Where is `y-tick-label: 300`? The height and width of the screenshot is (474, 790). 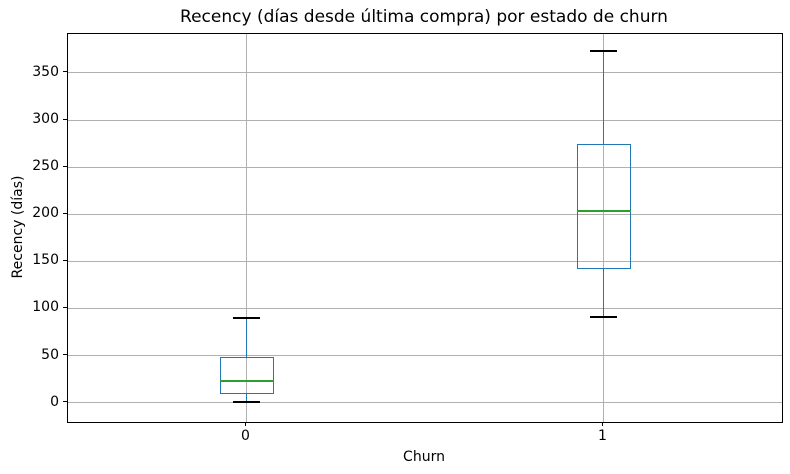
y-tick-label: 300 is located at coordinates (45, 119).